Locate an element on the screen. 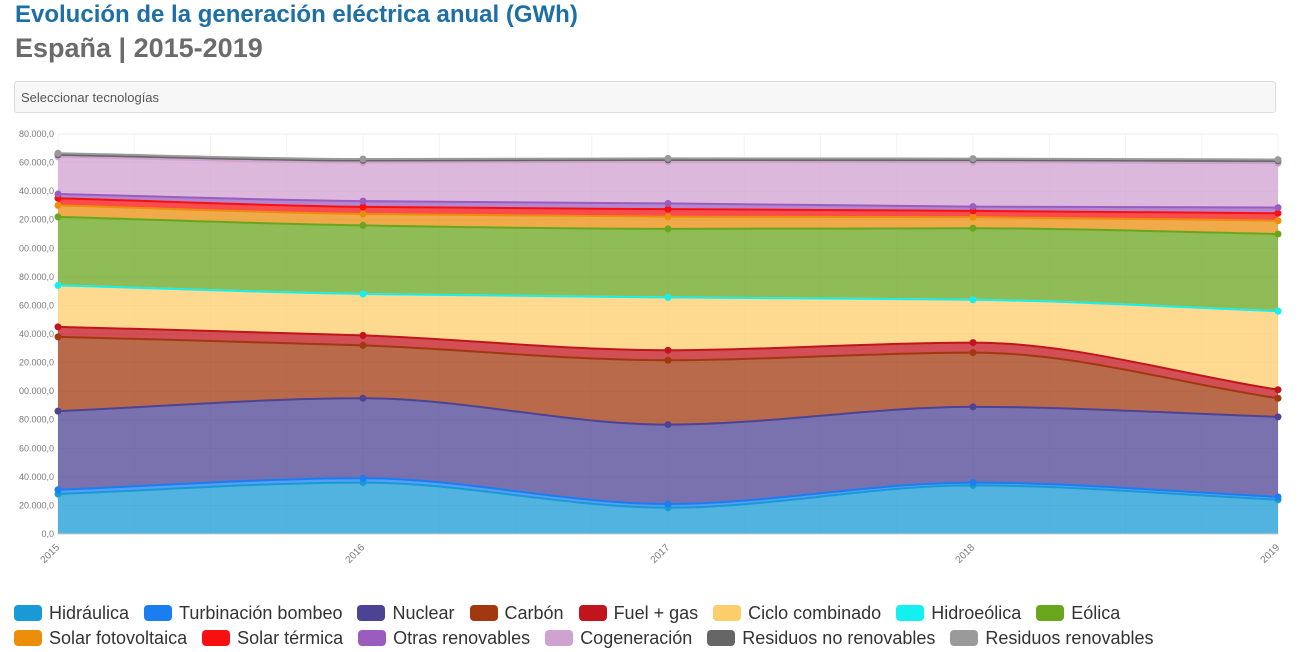 The height and width of the screenshot is (652, 1300). legend-label: Turbinación bombeo is located at coordinates (261, 612).